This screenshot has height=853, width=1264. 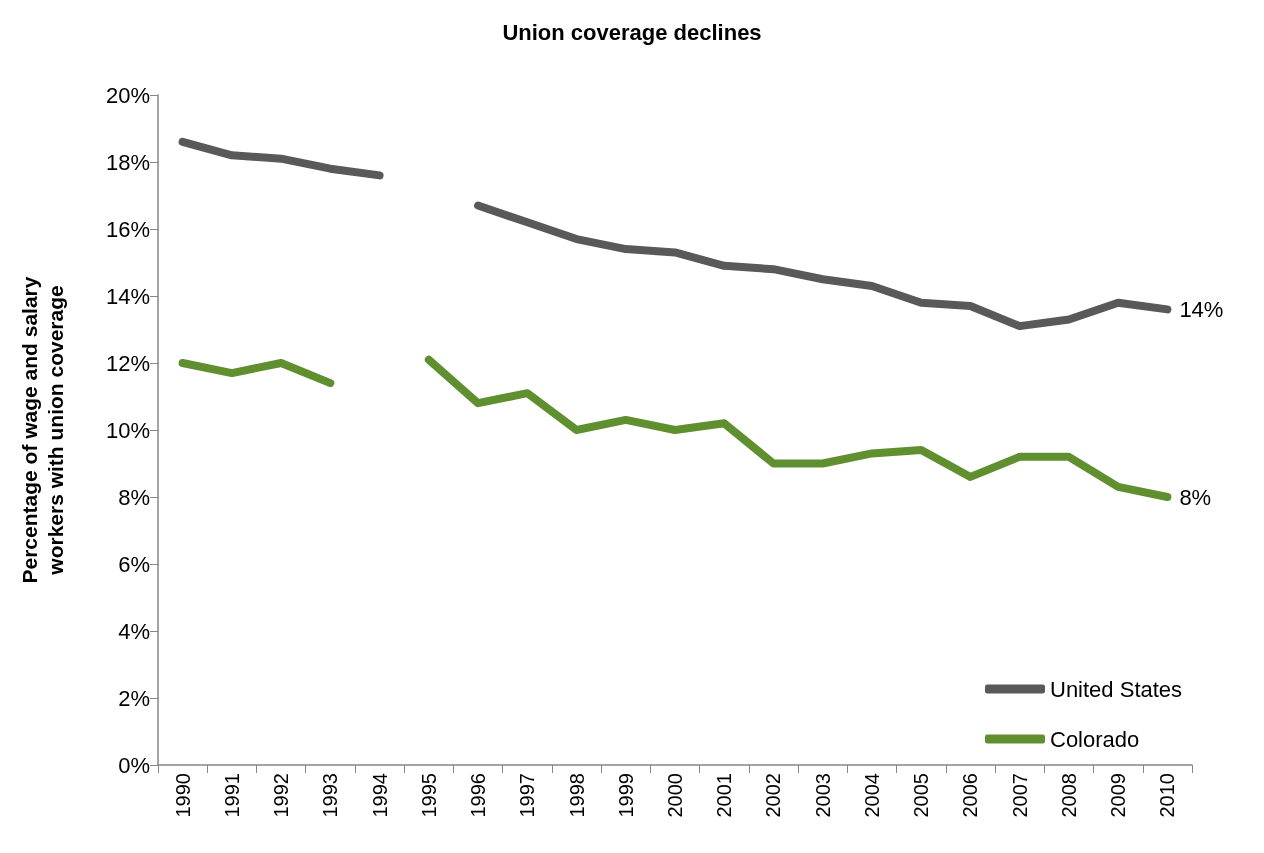 What do you see at coordinates (773, 795) in the screenshot?
I see `x-tick-label: 2002` at bounding box center [773, 795].